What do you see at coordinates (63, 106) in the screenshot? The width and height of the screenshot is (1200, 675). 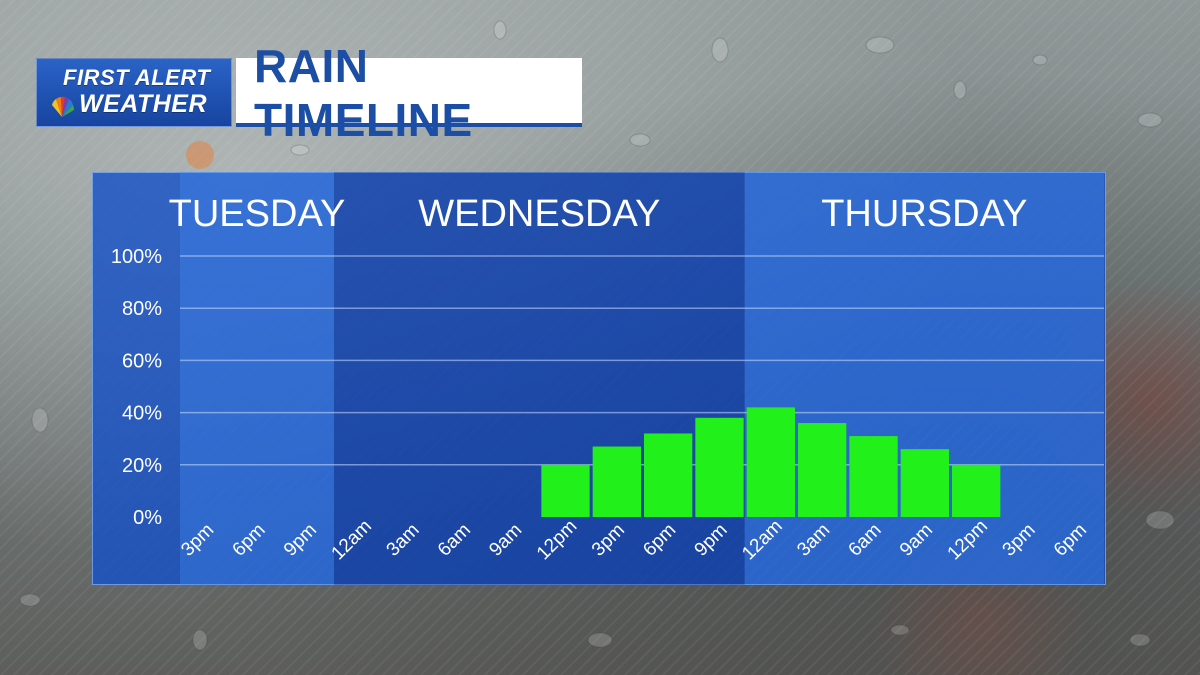 I see `peacock-icon` at bounding box center [63, 106].